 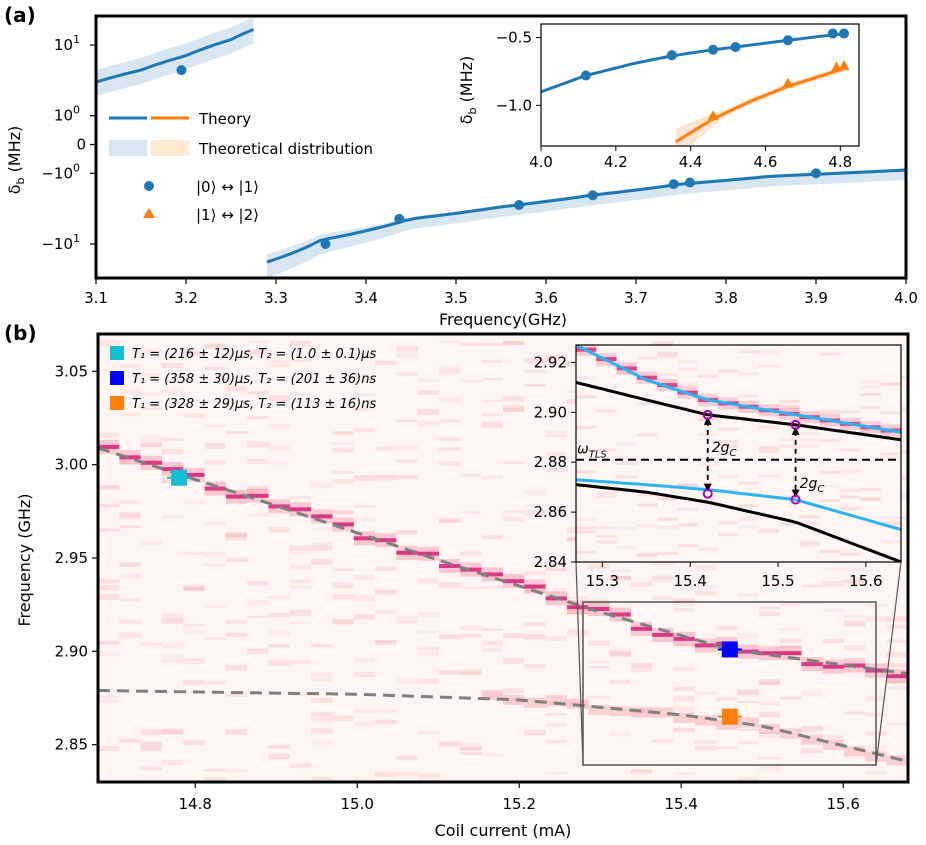 I want to click on dashed-theory-lower, so click(x=503, y=726).